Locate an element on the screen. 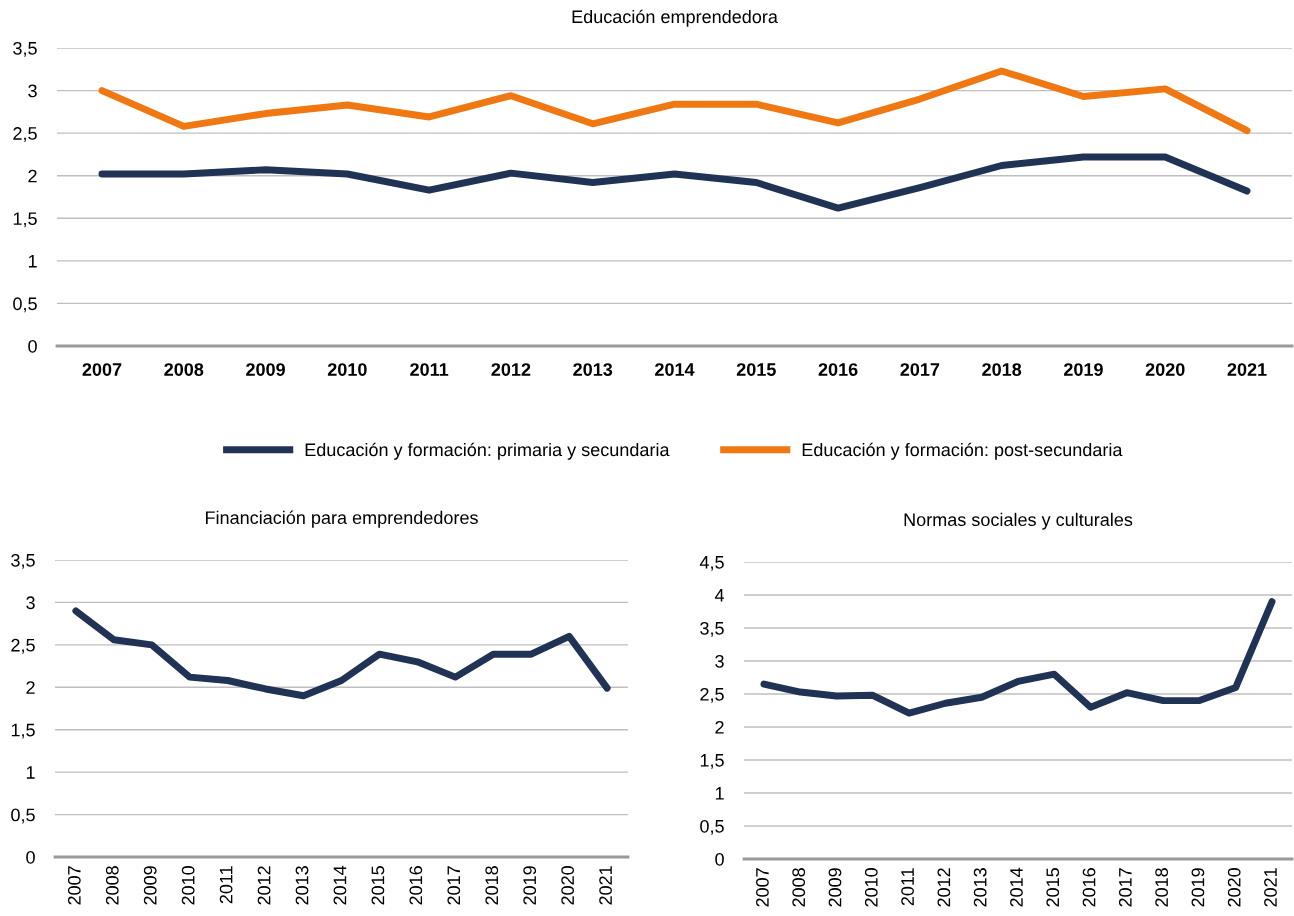  y-tick-label: 4 is located at coordinates (719, 595).